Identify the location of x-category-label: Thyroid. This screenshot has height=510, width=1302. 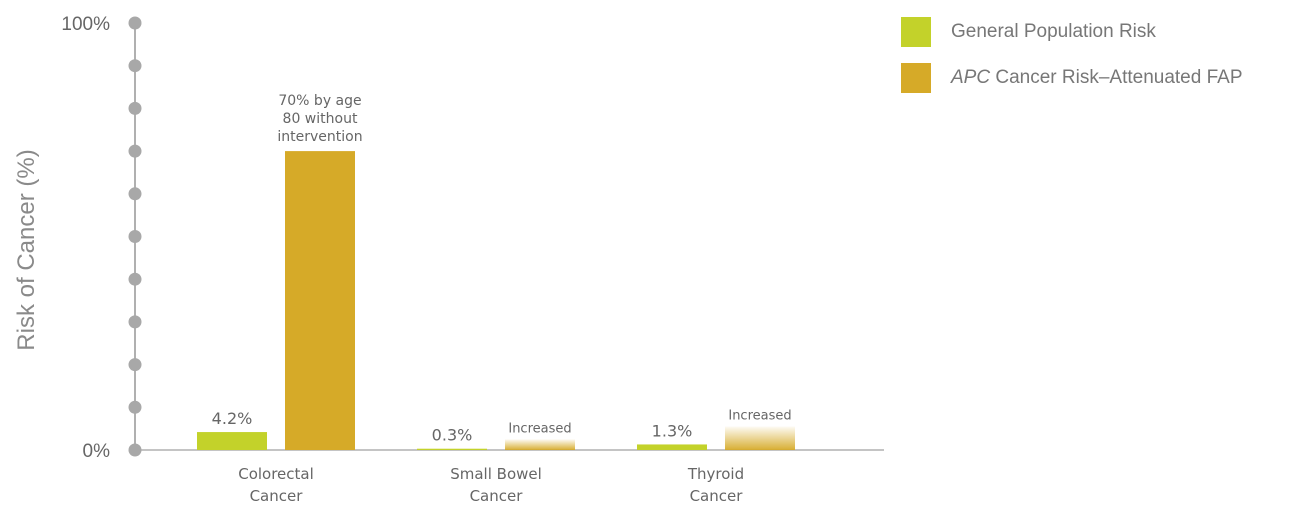
(715, 474).